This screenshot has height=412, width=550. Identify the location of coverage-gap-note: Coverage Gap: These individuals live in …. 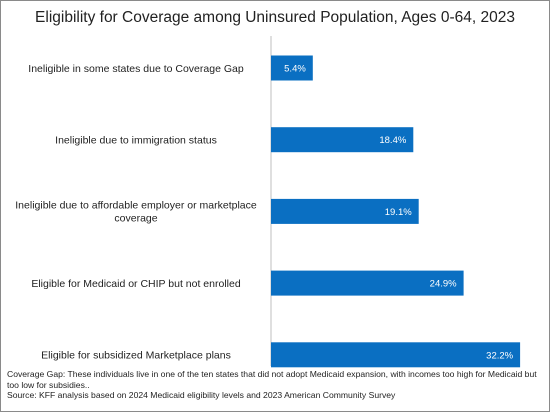
(272, 379).